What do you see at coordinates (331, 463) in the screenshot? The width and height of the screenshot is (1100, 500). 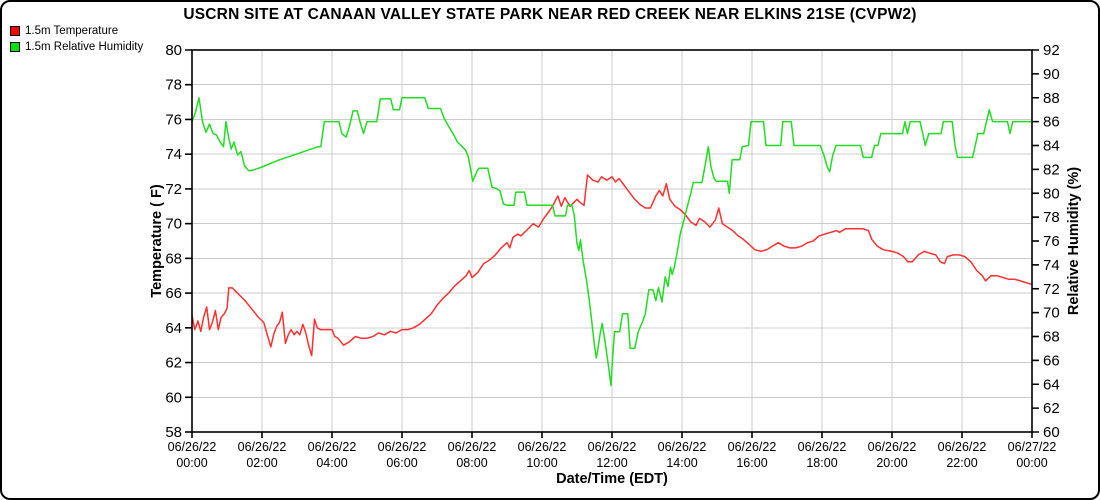 I see `x-tick-time-label: 04:00` at bounding box center [331, 463].